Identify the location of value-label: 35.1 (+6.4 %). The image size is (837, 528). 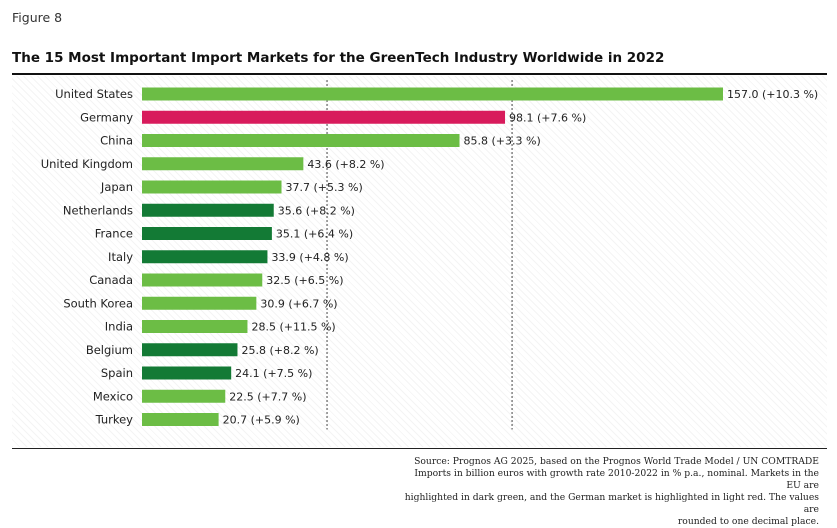
(314, 234).